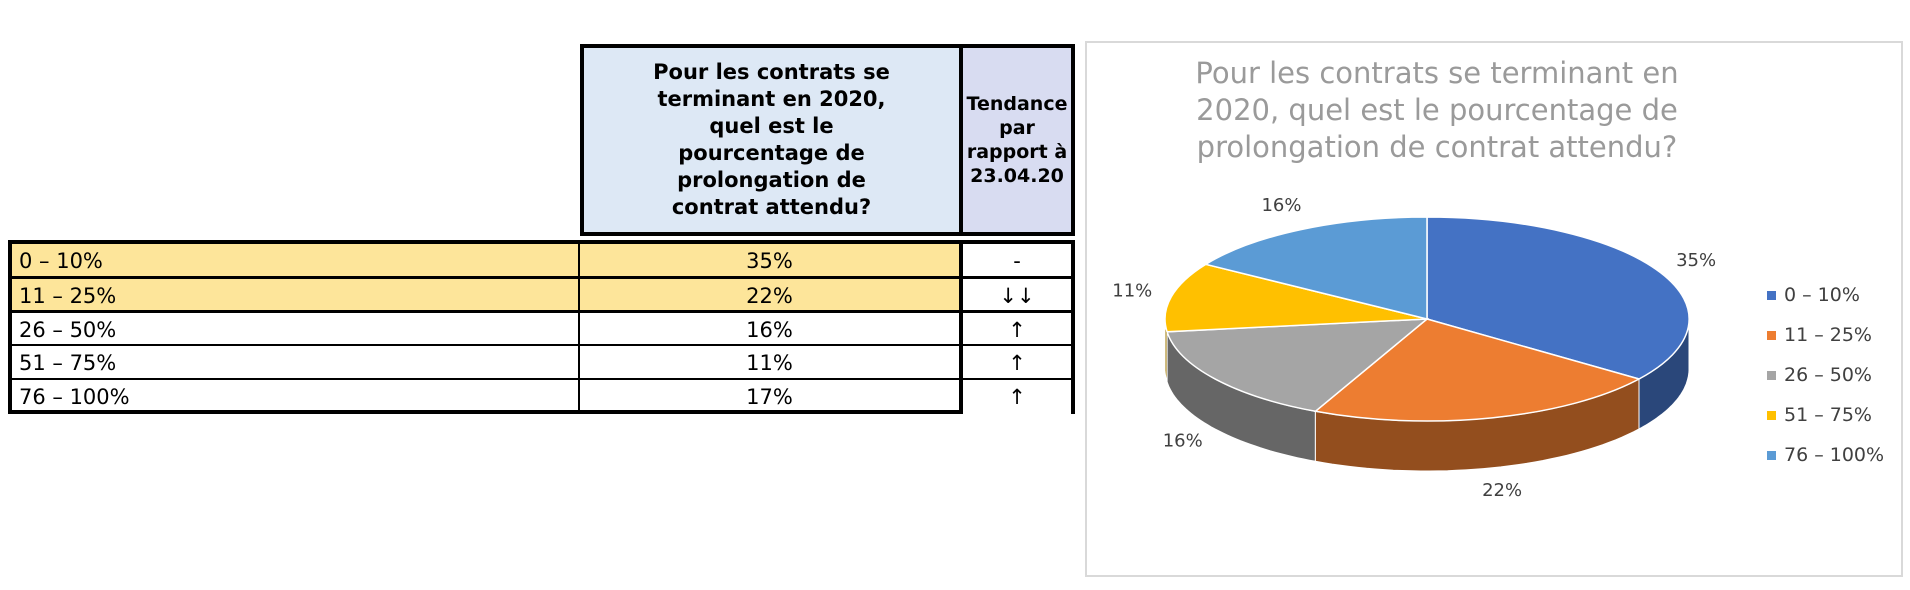  I want to click on pie-data-label-0: 35%, so click(1696, 260).